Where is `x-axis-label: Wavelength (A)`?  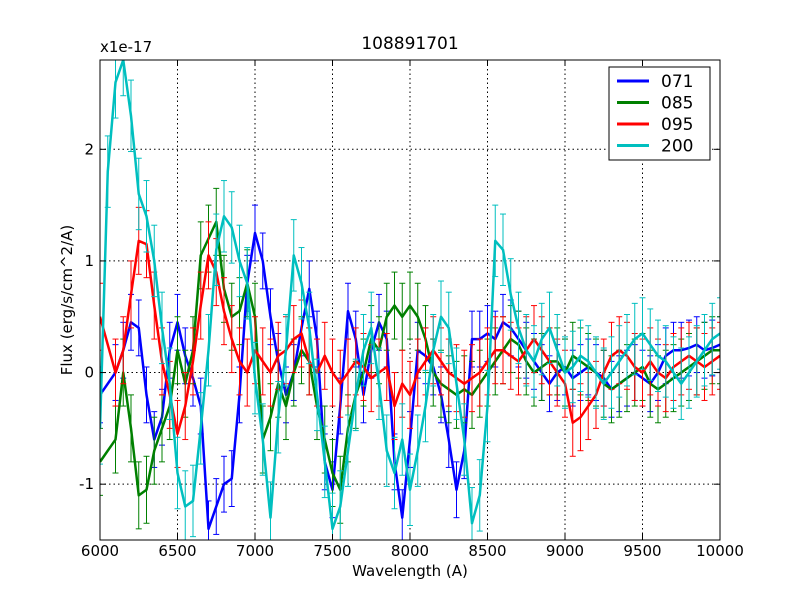
x-axis-label: Wavelength (A) is located at coordinates (410, 571).